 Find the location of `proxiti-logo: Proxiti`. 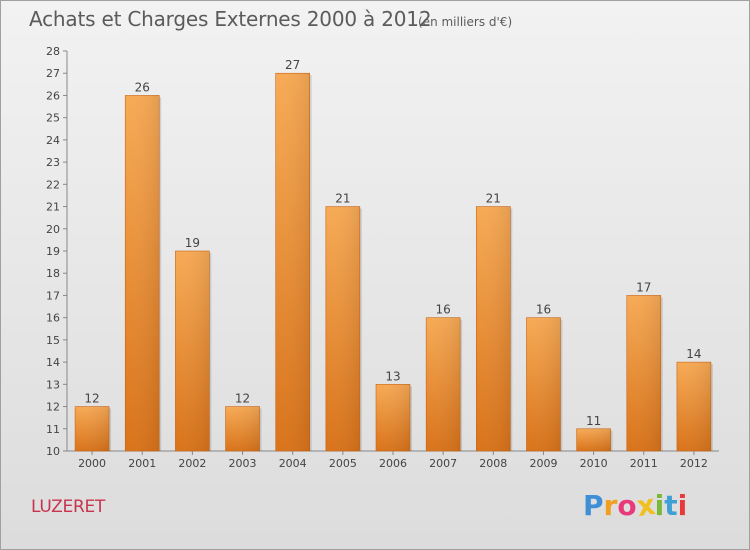

proxiti-logo: Proxiti is located at coordinates (635, 505).